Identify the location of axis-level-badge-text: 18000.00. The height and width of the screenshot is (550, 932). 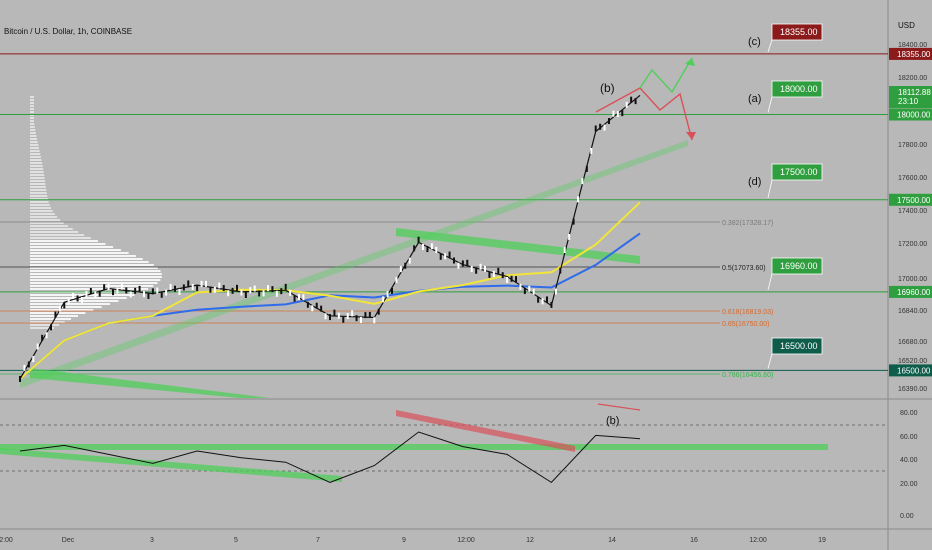
(914, 114).